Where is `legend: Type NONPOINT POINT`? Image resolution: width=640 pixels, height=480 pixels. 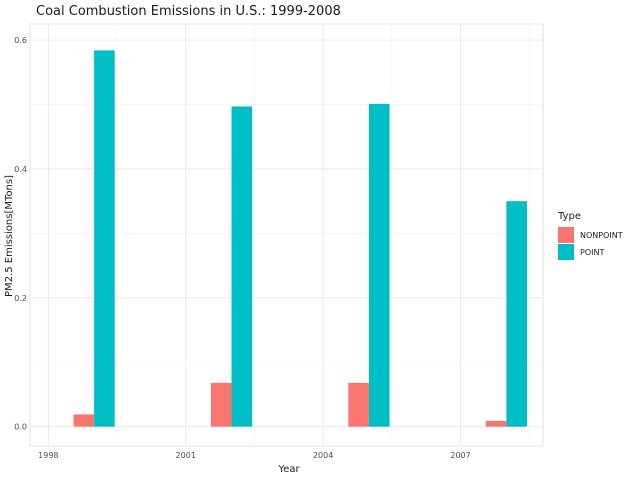 legend: Type NONPOINT POINT is located at coordinates (590, 235).